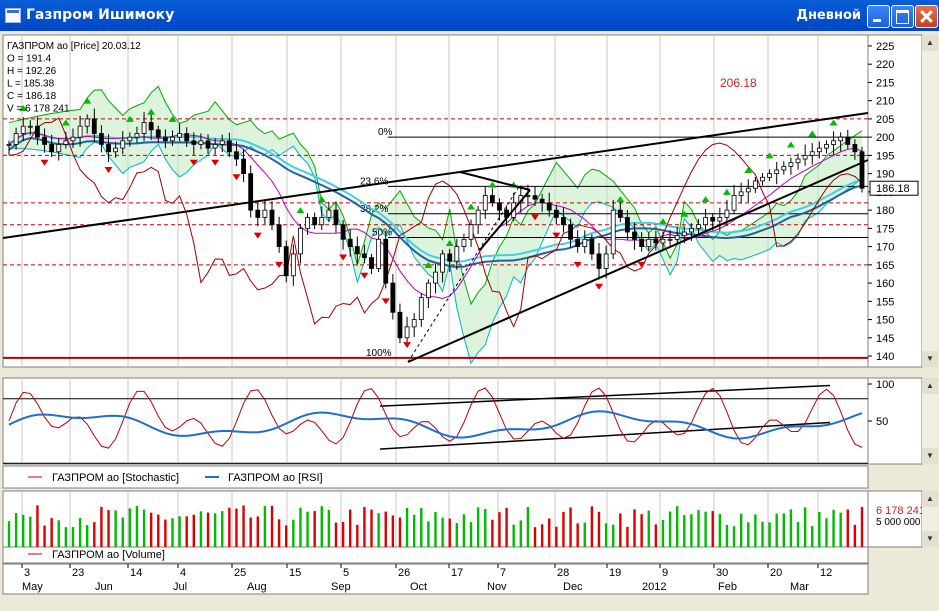 The height and width of the screenshot is (611, 939). I want to click on timeframe-label: Дневной, so click(828, 15).